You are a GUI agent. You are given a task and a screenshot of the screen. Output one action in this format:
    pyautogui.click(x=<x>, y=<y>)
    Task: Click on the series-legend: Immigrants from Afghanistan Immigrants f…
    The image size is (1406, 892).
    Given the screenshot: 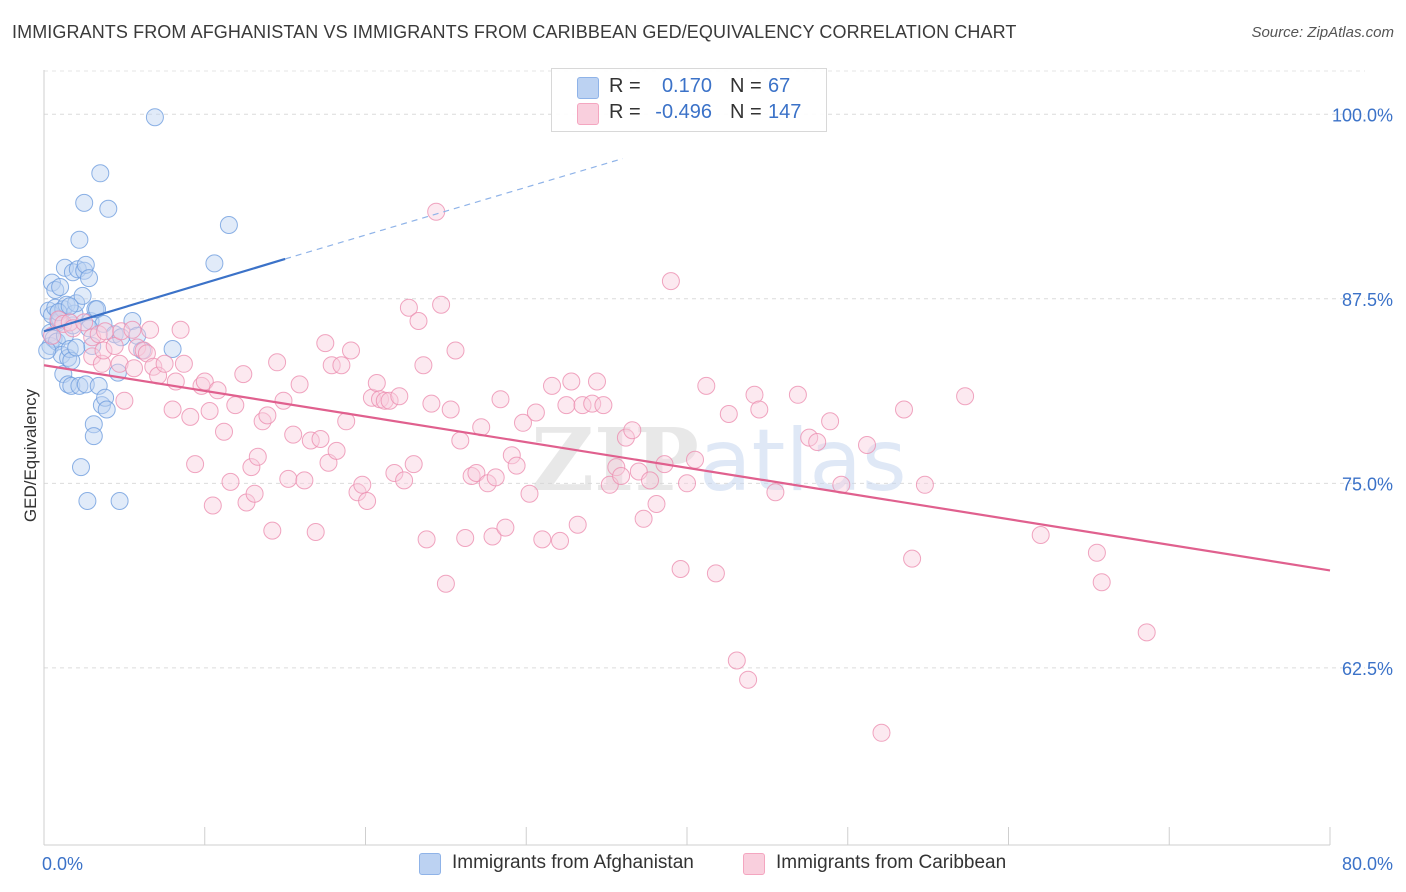 What is the action you would take?
    pyautogui.click(x=703, y=865)
    